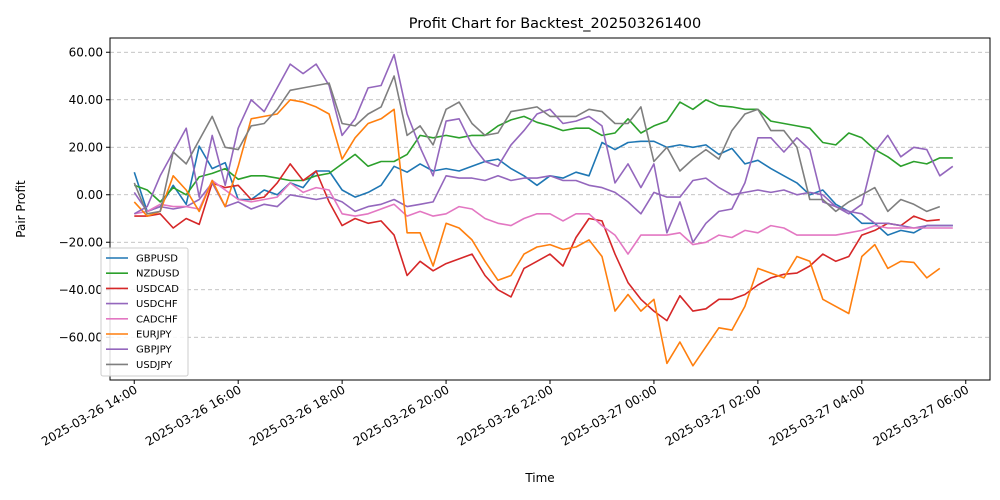 Image resolution: width=1000 pixels, height=500 pixels. Describe the element at coordinates (21, 209) in the screenshot. I see `y-axis-title: Pair Profit` at that location.